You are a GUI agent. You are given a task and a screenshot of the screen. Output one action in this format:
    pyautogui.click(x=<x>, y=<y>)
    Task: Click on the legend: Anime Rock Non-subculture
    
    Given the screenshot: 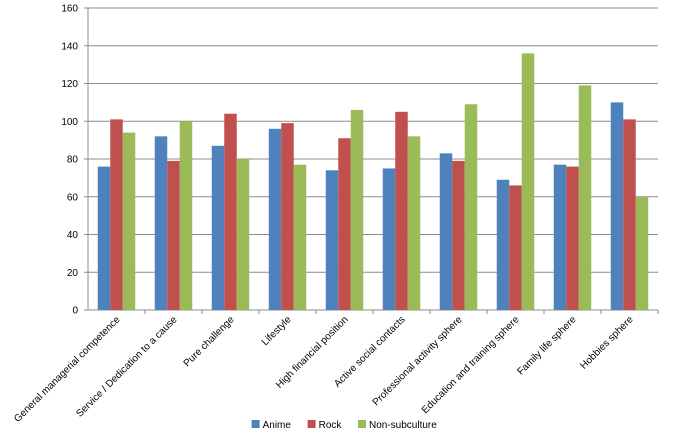 What is the action you would take?
    pyautogui.click(x=344, y=425)
    